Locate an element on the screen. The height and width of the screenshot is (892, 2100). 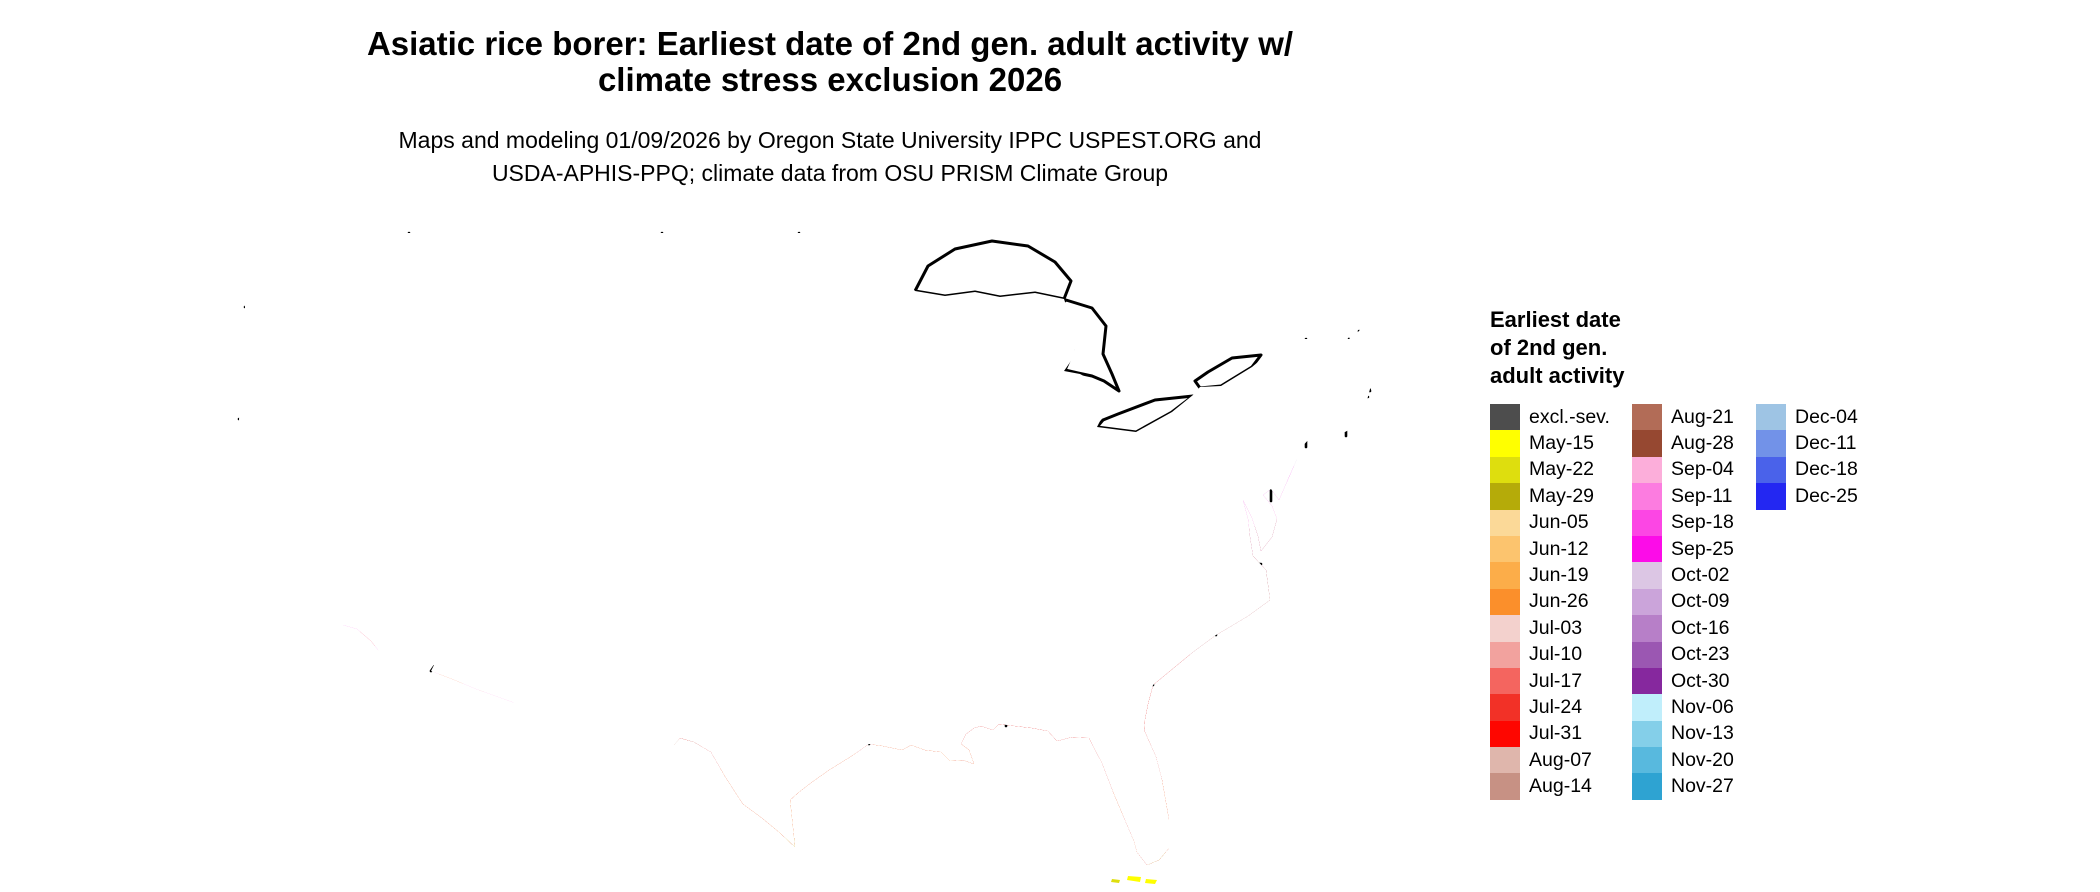
legend-entry: Nov-27 is located at coordinates (1683, 786).